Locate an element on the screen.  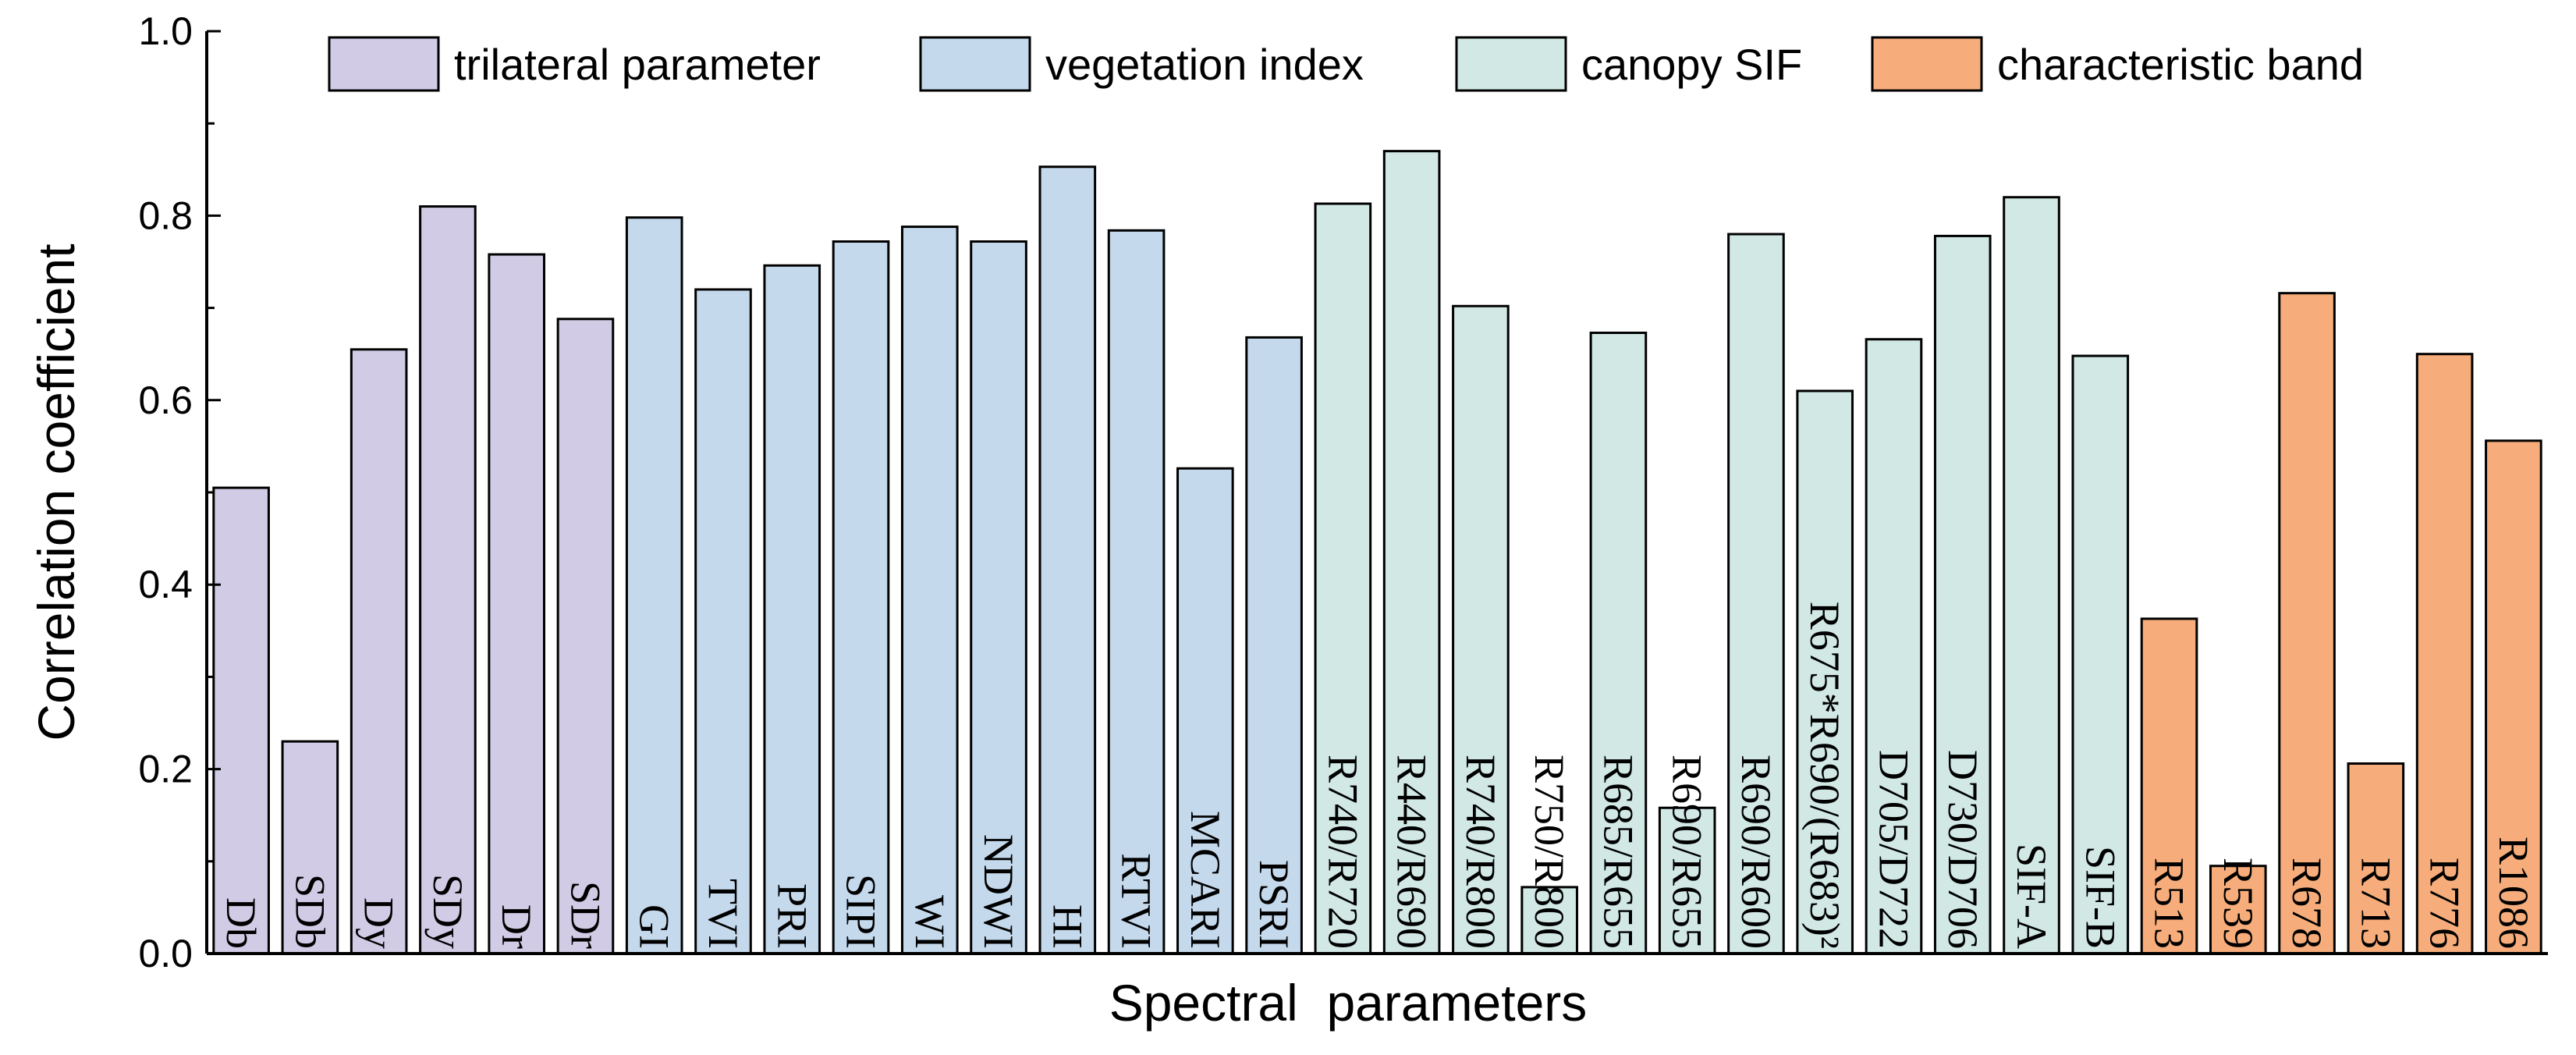
bar-label: R713 is located at coordinates (2375, 903).